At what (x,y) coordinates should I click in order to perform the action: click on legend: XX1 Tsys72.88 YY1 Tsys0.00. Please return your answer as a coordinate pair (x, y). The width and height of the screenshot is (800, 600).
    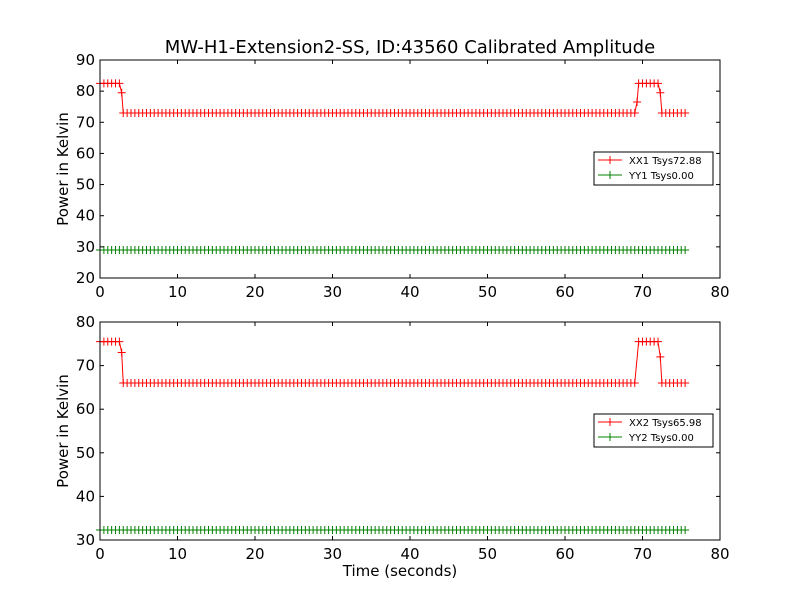
    Looking at the image, I should click on (653, 168).